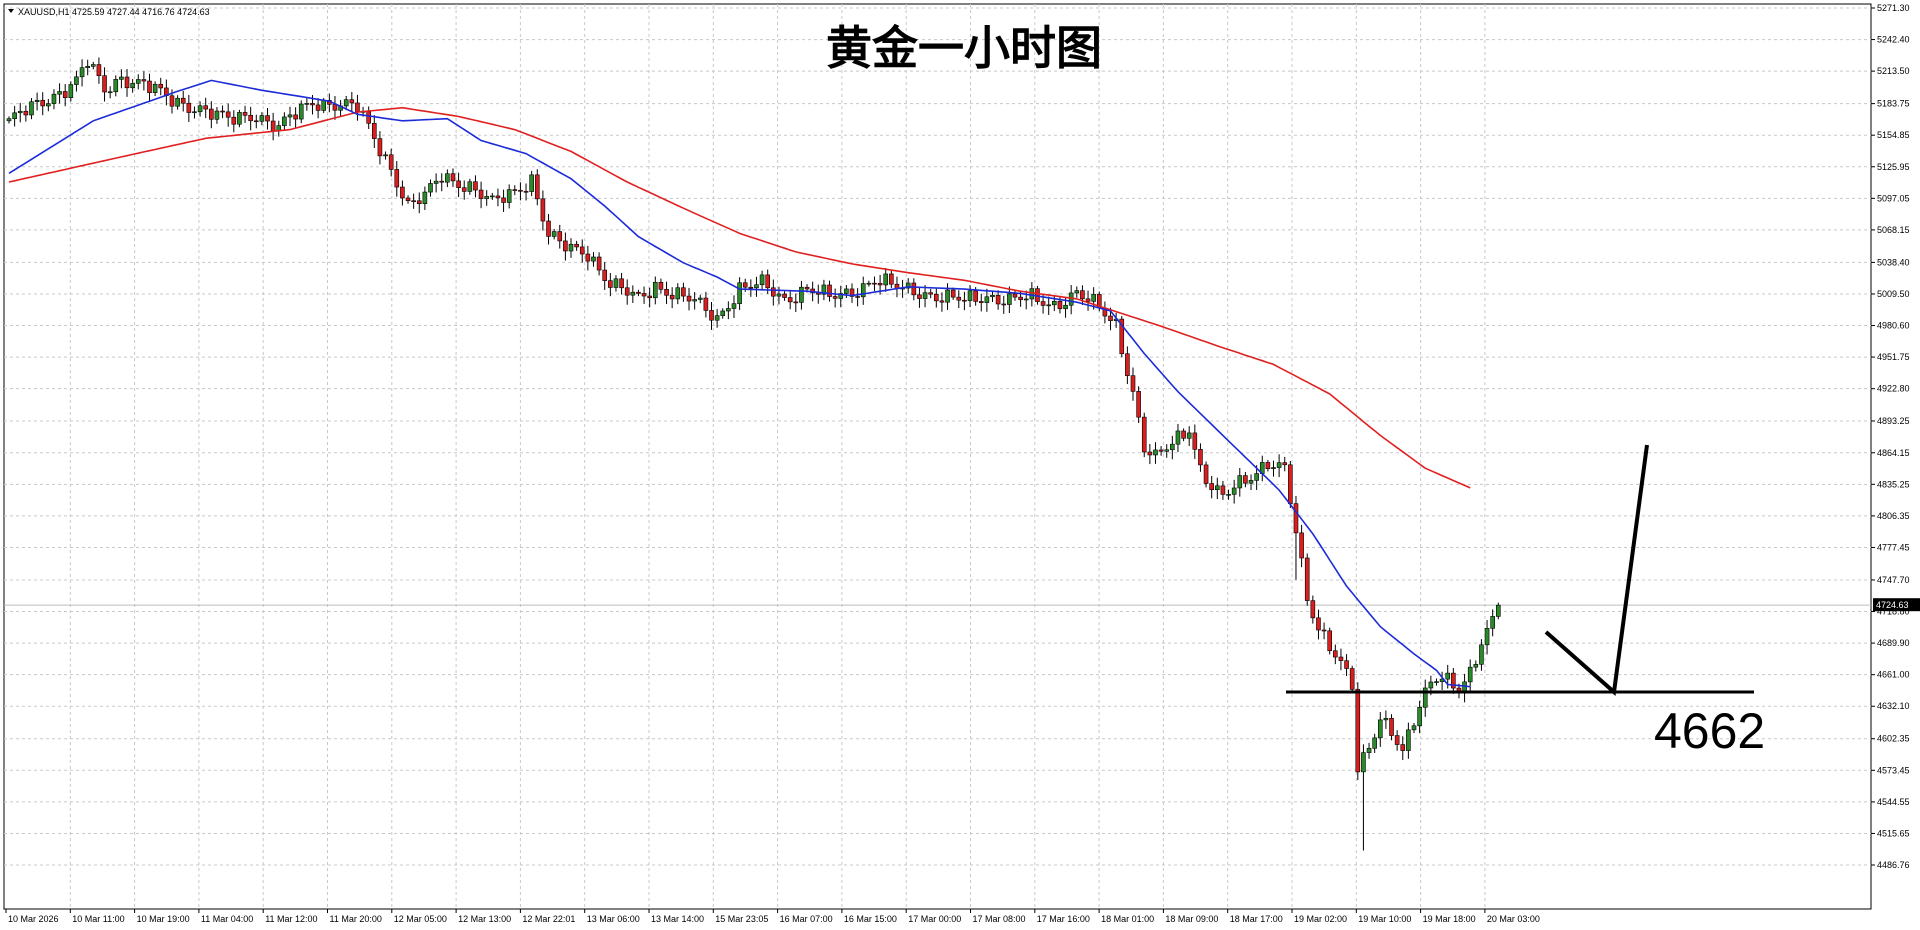 The height and width of the screenshot is (930, 1920). I want to click on y-tick-label: 4544.55, so click(1893, 802).